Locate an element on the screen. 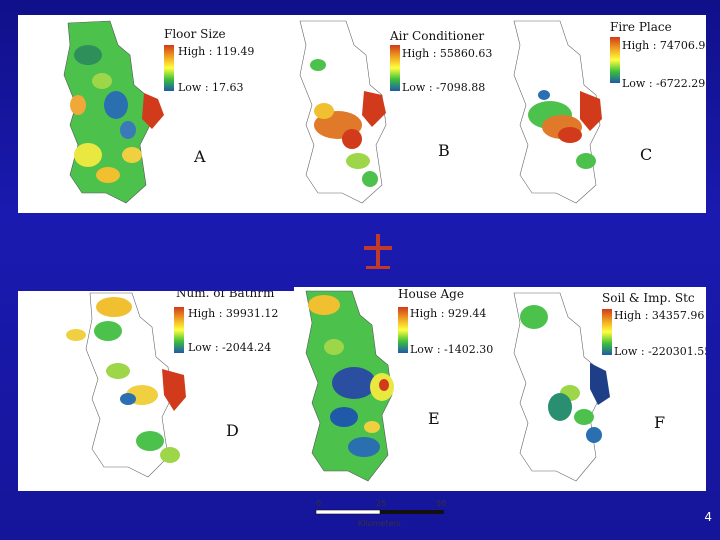 The image size is (720, 540). scale-unit-label: Kilometers is located at coordinates (379, 523).